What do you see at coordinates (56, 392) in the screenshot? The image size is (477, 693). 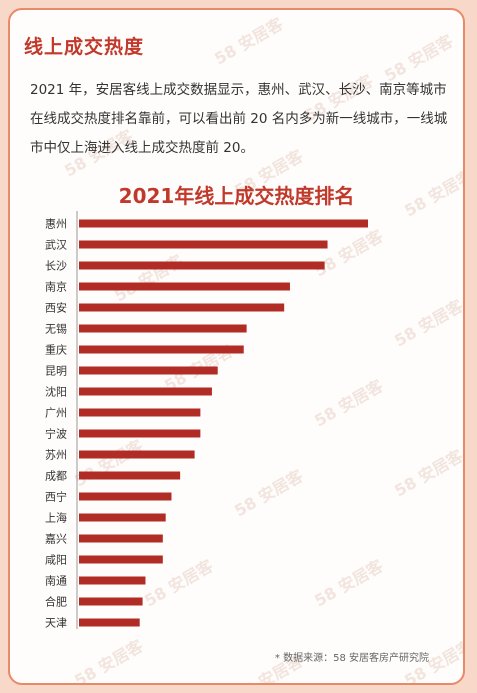 I see `category-label: 沈阳` at bounding box center [56, 392].